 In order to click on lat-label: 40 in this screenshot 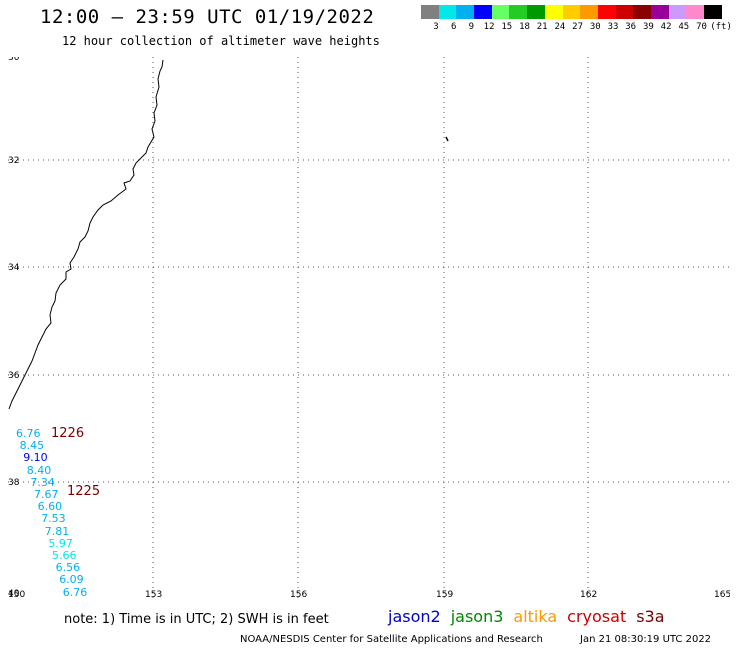, I will do `click(14, 593)`.